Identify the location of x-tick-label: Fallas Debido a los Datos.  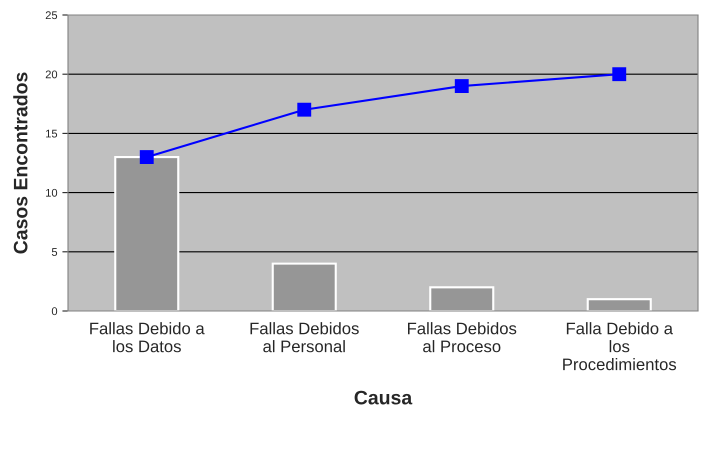
(147, 337).